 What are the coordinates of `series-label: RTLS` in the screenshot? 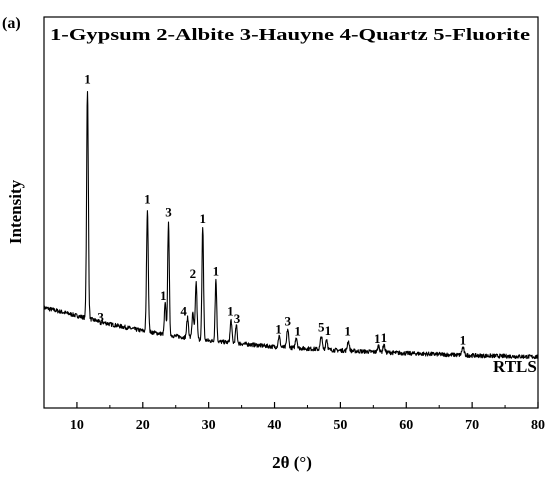 It's located at (515, 366).